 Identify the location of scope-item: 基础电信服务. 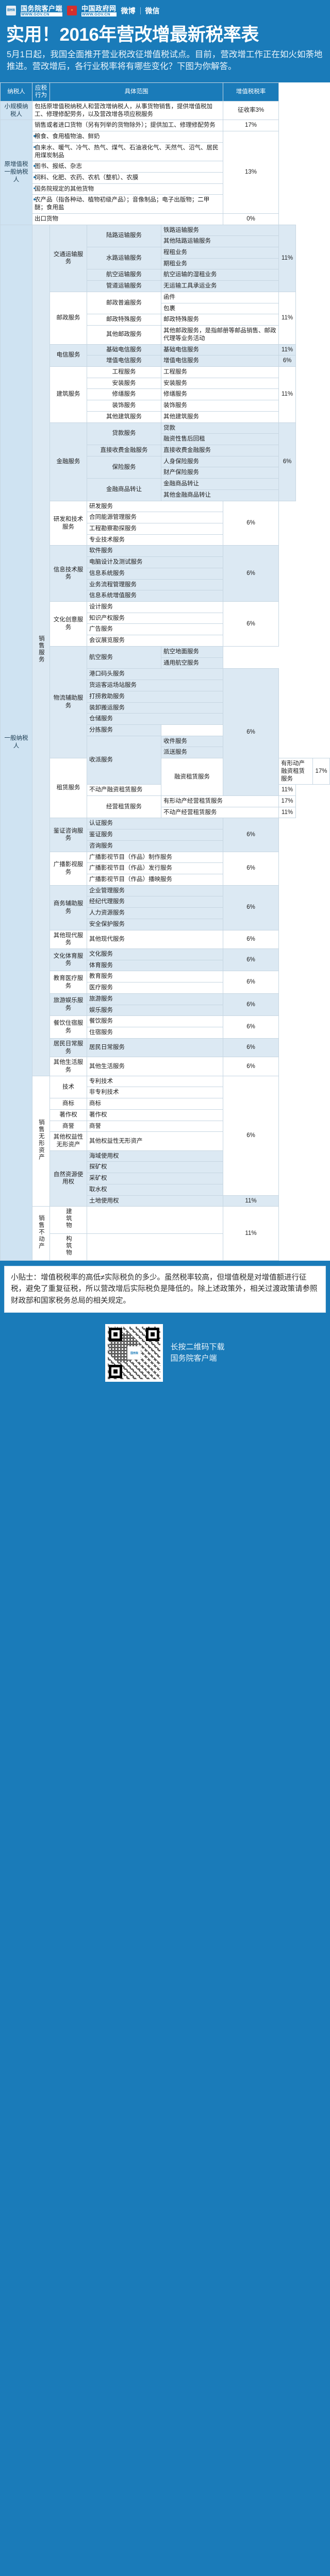
(219, 350).